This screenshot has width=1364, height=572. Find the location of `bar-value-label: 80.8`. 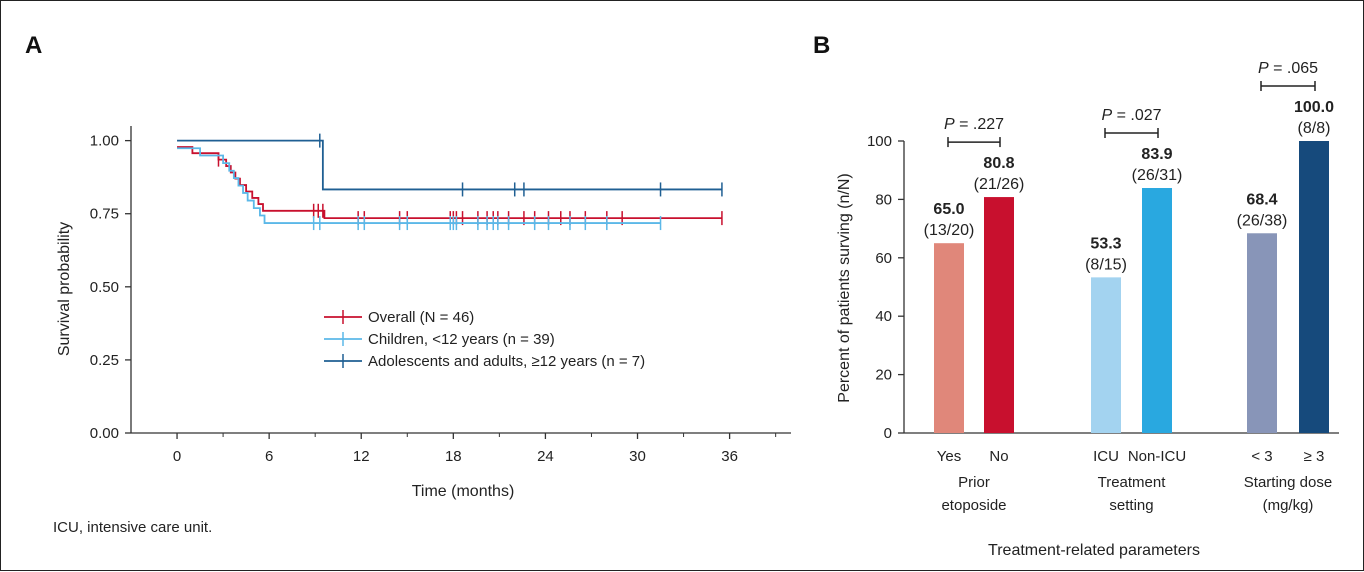

bar-value-label: 80.8 is located at coordinates (998, 163).